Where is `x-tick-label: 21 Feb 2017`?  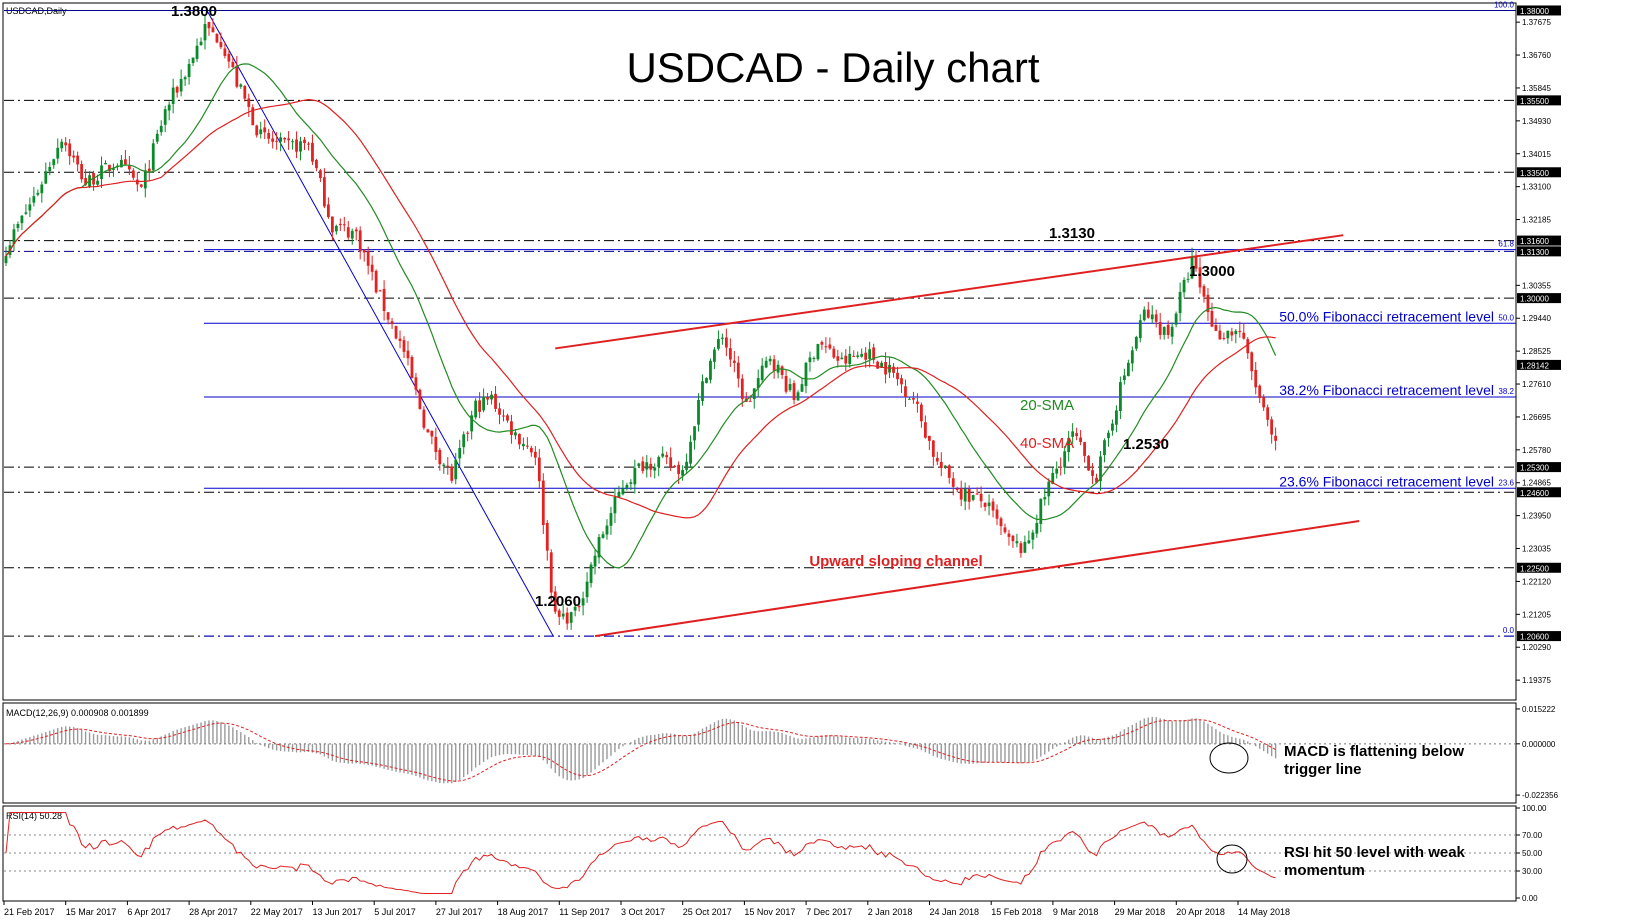
x-tick-label: 21 Feb 2017 is located at coordinates (29, 912).